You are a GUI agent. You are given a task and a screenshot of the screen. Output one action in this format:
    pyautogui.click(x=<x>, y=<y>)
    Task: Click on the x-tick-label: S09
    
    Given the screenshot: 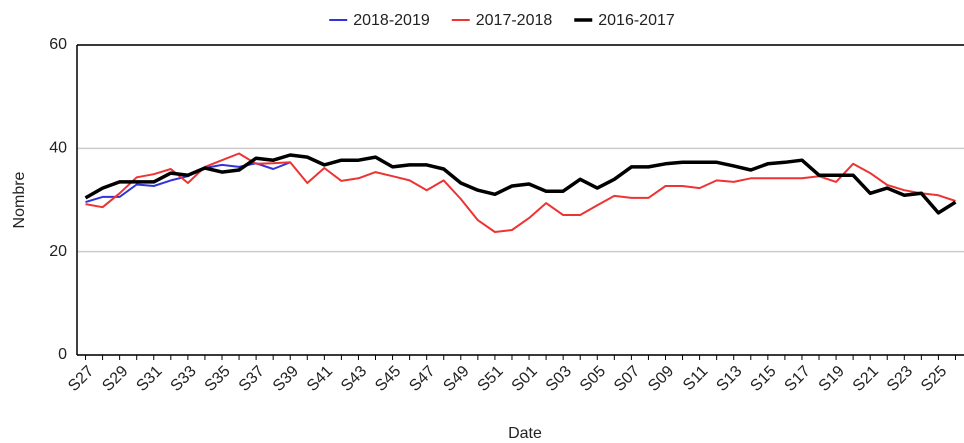 What is the action you would take?
    pyautogui.click(x=661, y=379)
    